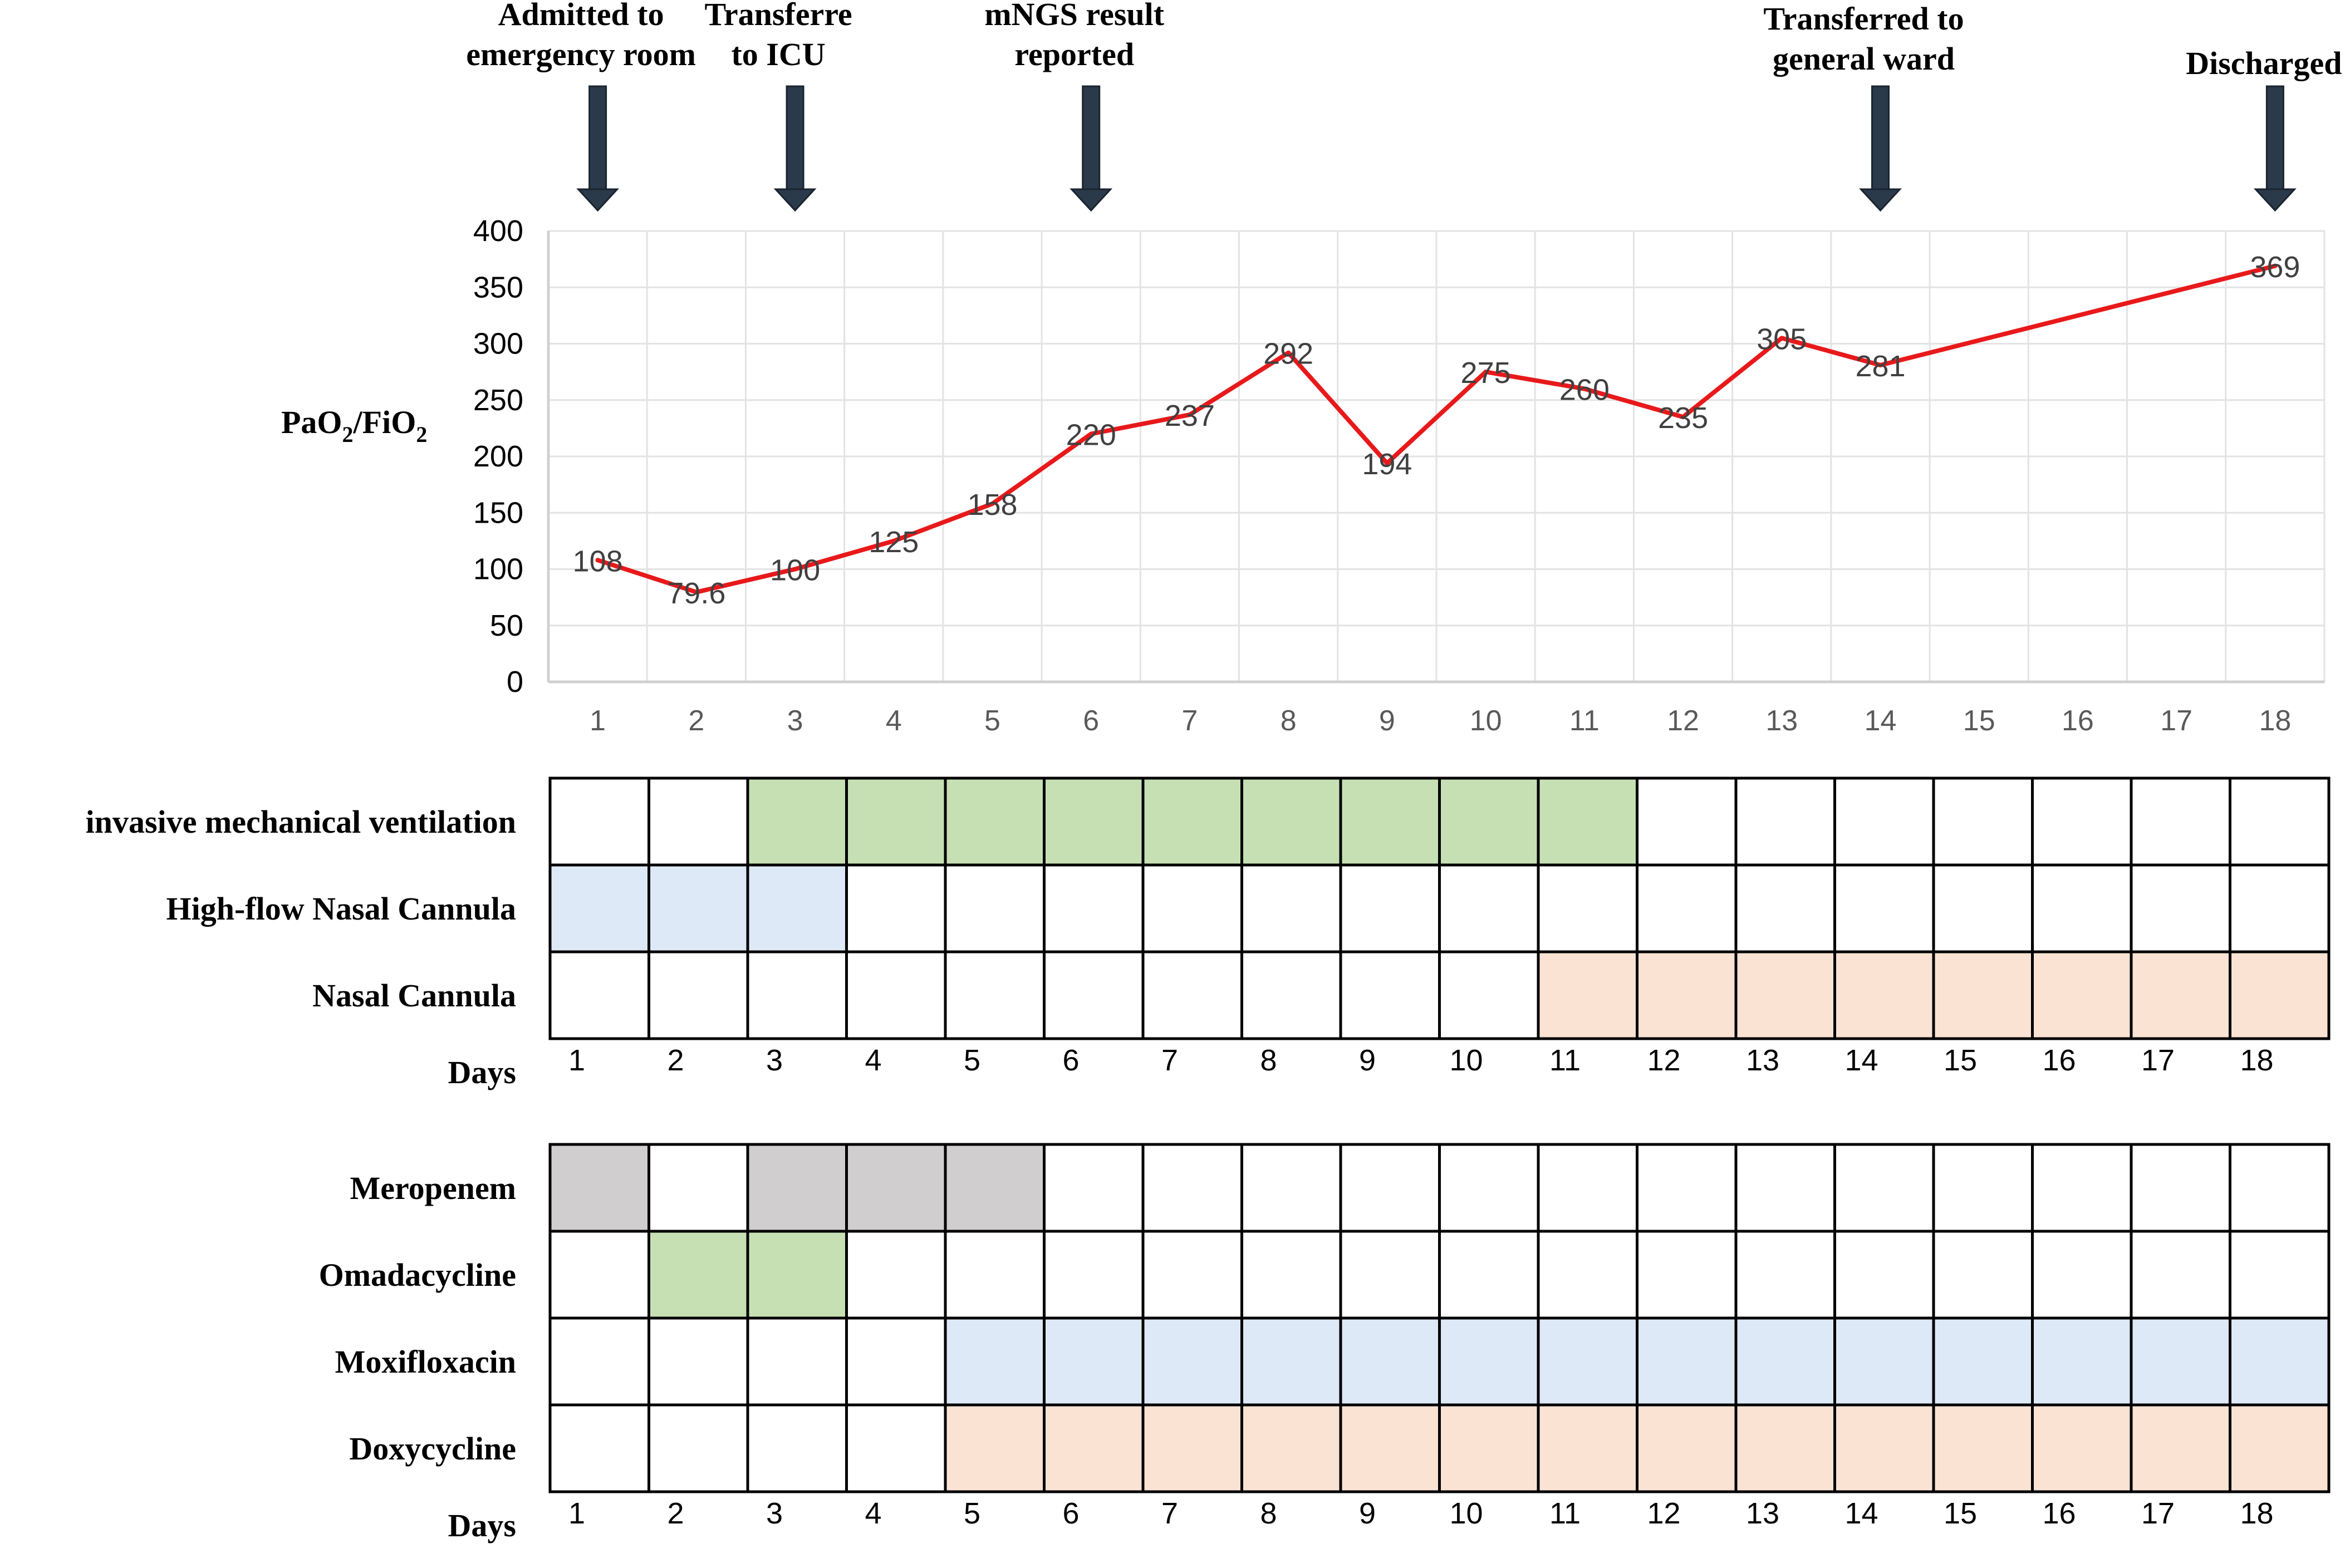  What do you see at coordinates (1762, 1513) in the screenshot?
I see `day-label: 13` at bounding box center [1762, 1513].